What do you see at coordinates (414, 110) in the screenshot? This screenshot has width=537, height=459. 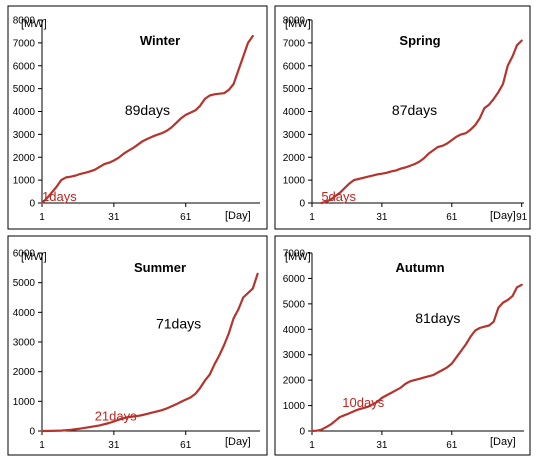 I see `duration-annotation: 87days` at bounding box center [414, 110].